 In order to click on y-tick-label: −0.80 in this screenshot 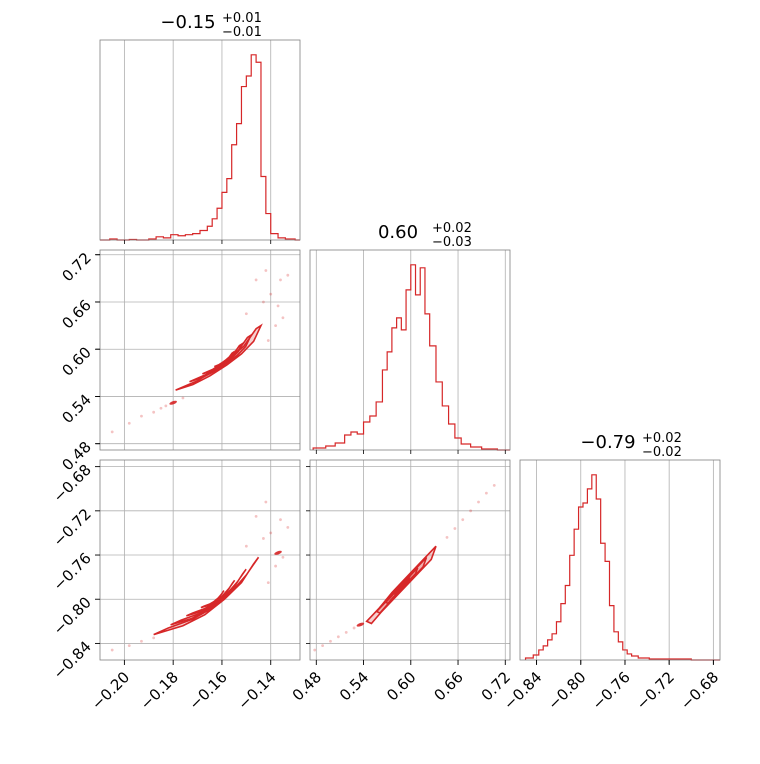, I will do `click(72, 615)`.